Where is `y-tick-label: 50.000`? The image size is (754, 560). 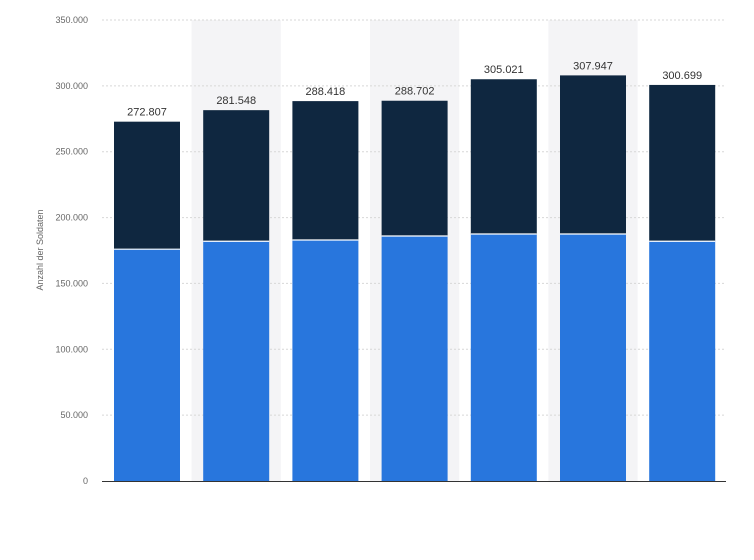 y-tick-label: 50.000 is located at coordinates (74, 415).